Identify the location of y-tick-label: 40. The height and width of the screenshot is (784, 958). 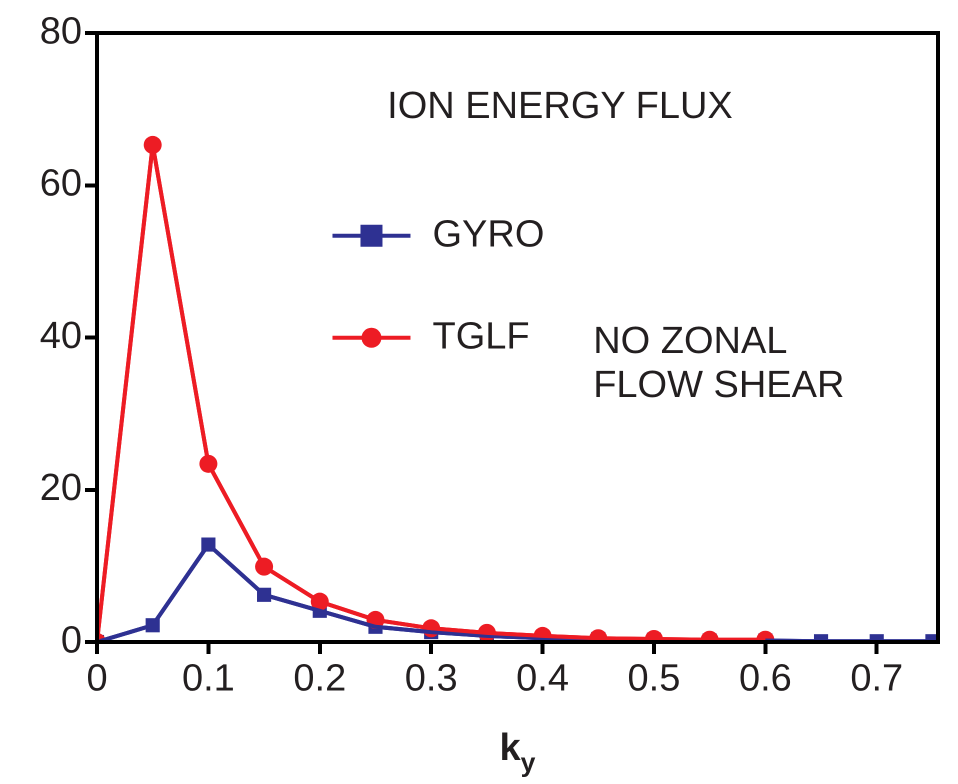
(61, 335).